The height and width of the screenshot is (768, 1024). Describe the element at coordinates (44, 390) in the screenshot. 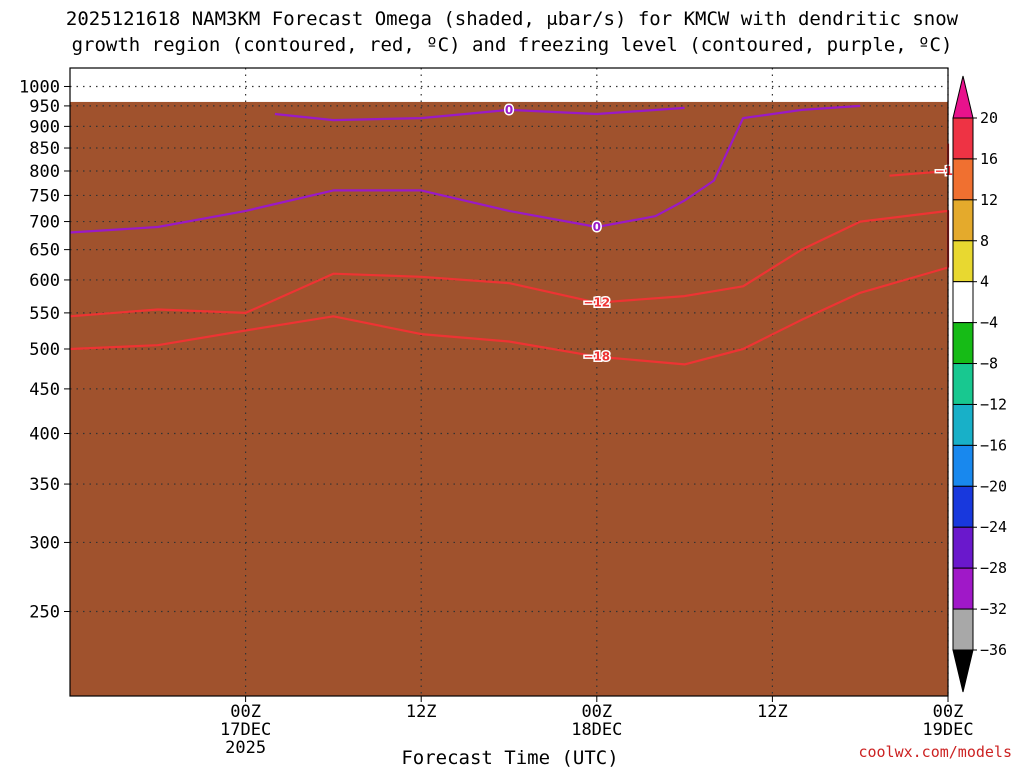

I see `y-tick-label: 450` at that location.